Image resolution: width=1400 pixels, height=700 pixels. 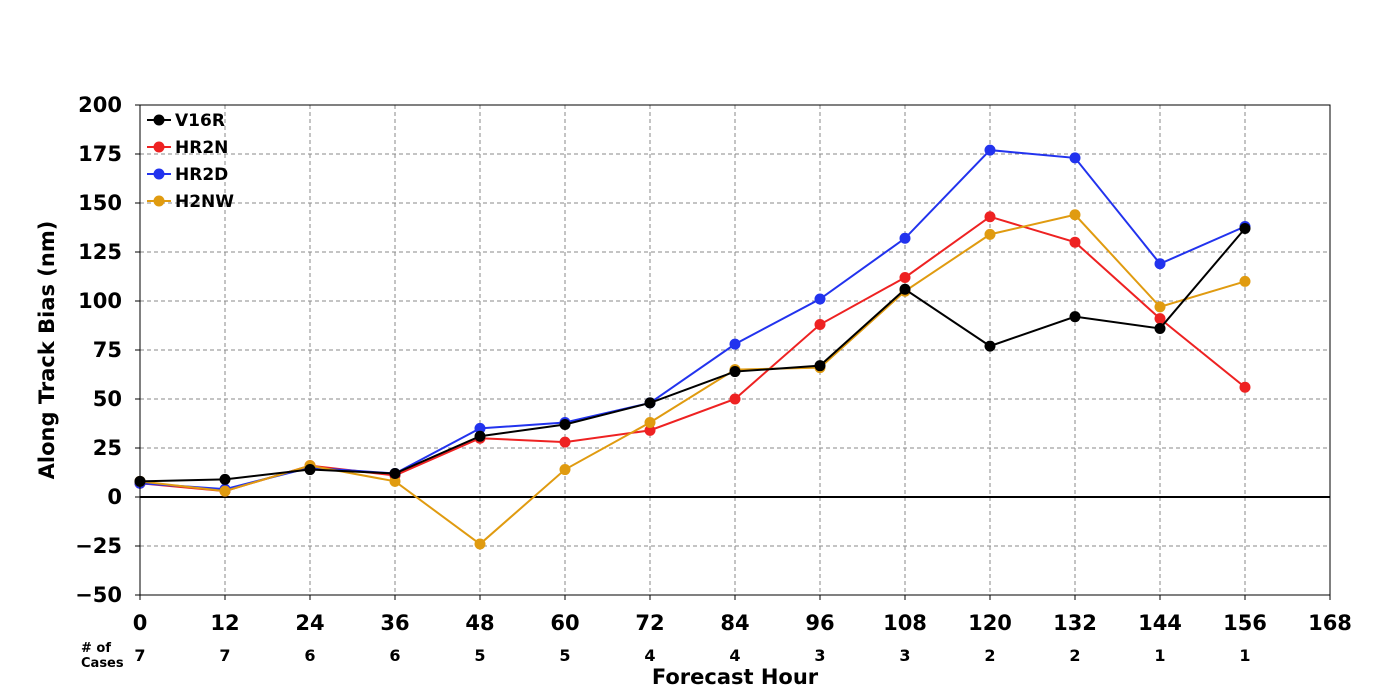 I want to click on x-tick-label: 168, so click(x=1330, y=623).